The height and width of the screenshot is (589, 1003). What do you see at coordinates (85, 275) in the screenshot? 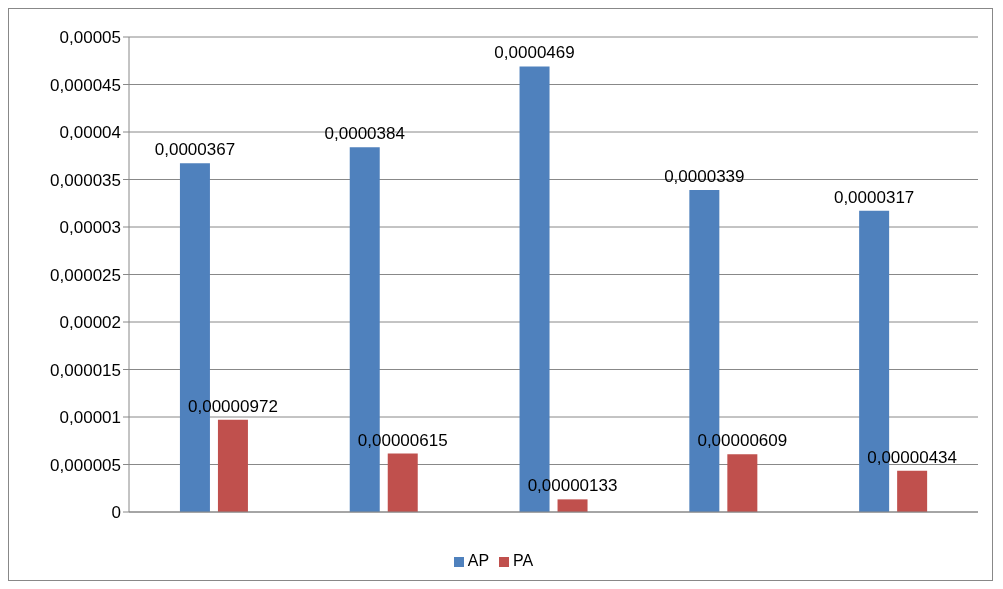
I see `y-tick-label: 0,000025` at bounding box center [85, 275].